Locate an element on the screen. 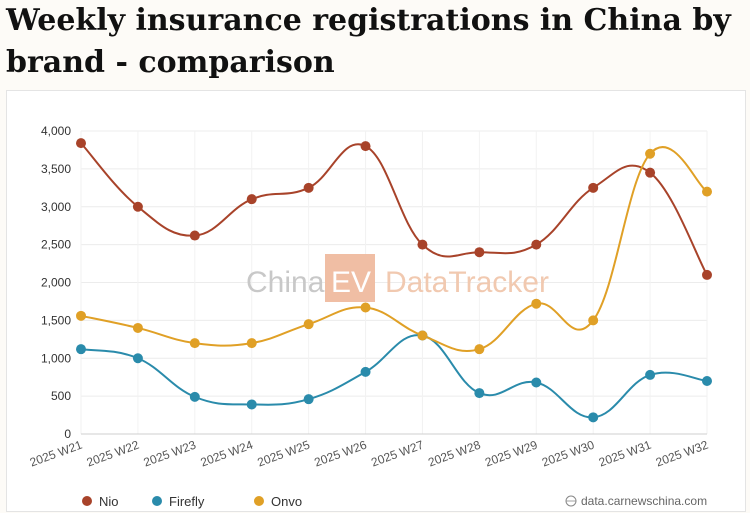 The height and width of the screenshot is (513, 750). watermark-ev-box is located at coordinates (350, 278).